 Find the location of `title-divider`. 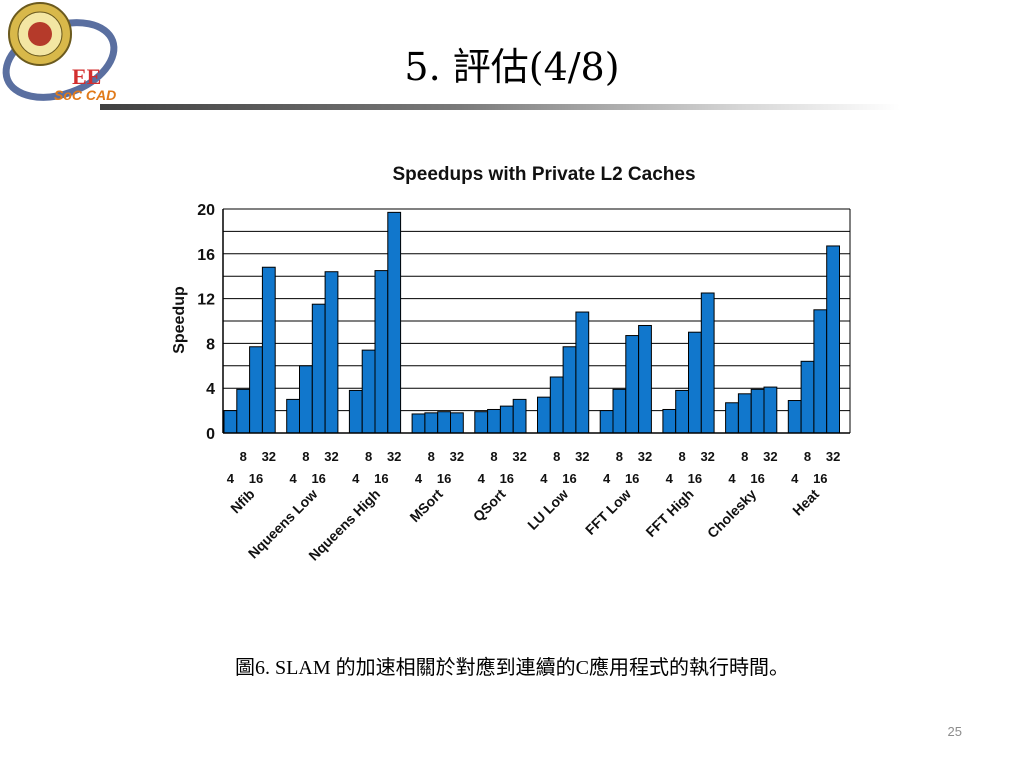

title-divider is located at coordinates (500, 107).